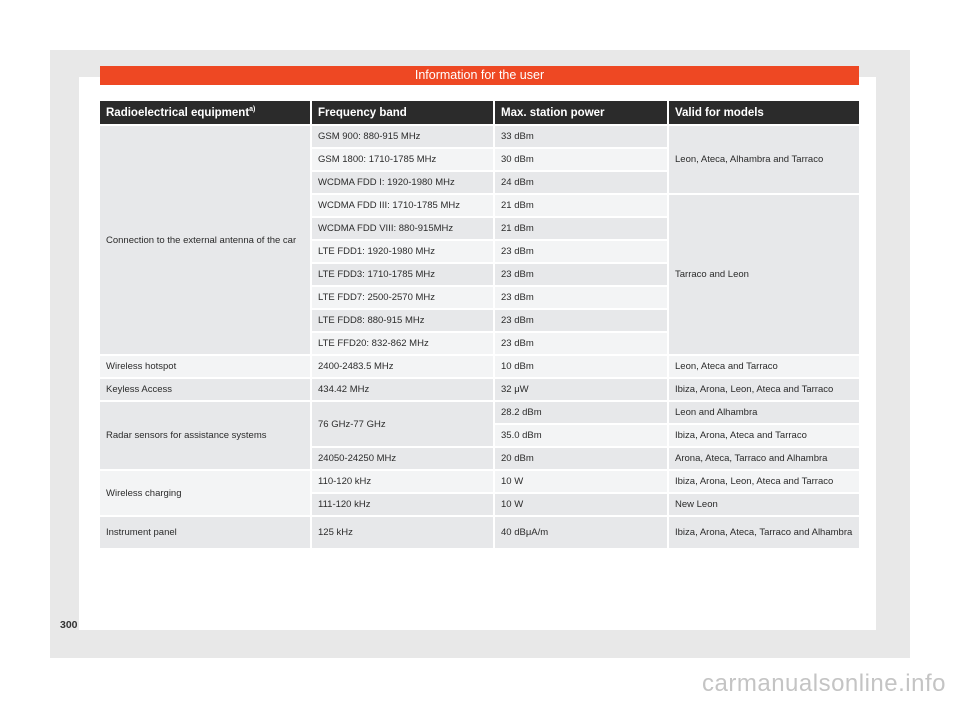 This screenshot has width=960, height=708. Describe the element at coordinates (824, 683) in the screenshot. I see `watermark: carmanualsonline.info` at that location.